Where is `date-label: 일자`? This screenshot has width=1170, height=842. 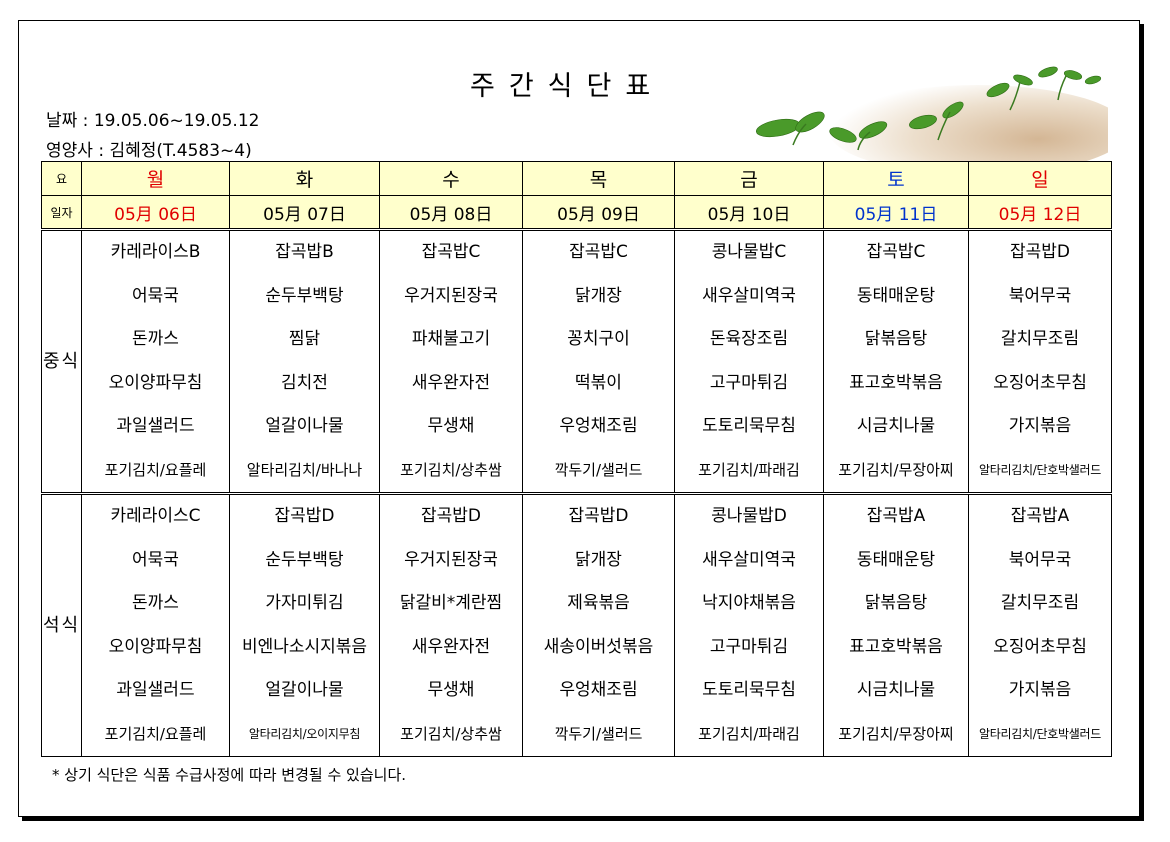
date-label: 일자 is located at coordinates (61, 213).